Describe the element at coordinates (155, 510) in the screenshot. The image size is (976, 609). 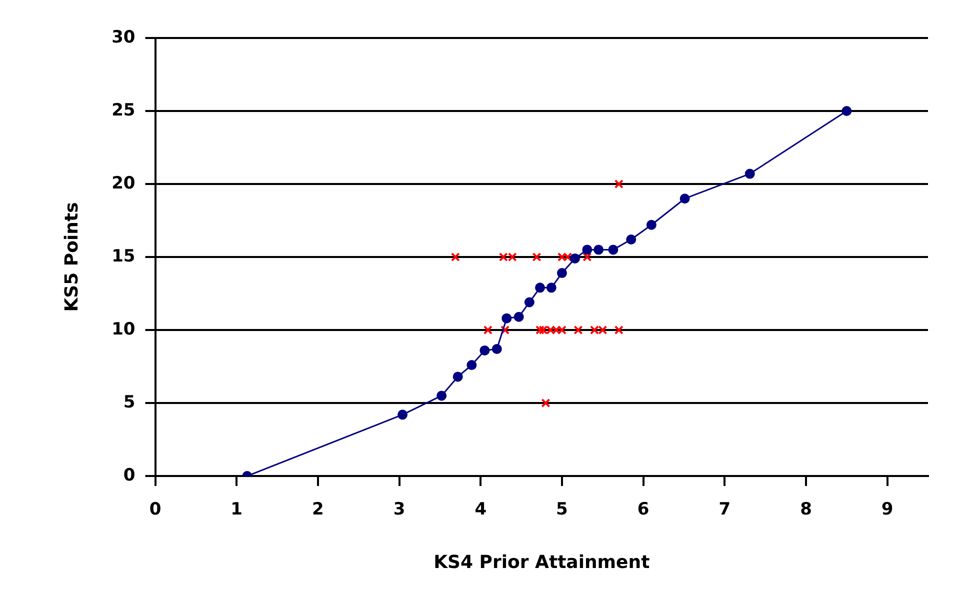
I see `x-tick-label: 0` at that location.